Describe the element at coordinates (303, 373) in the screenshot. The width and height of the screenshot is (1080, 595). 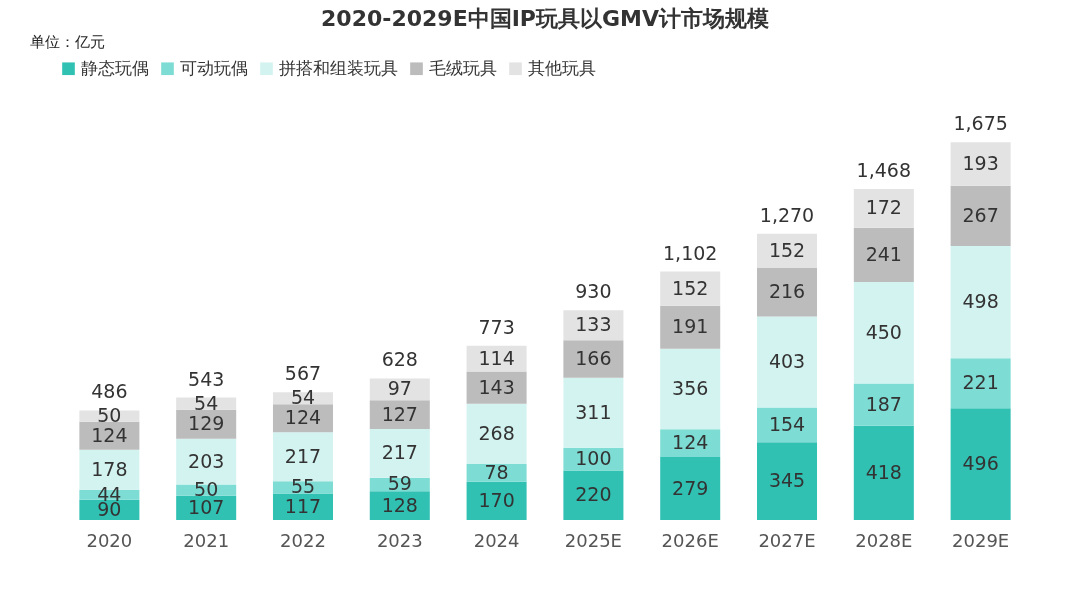
I see `total-label: 567` at that location.